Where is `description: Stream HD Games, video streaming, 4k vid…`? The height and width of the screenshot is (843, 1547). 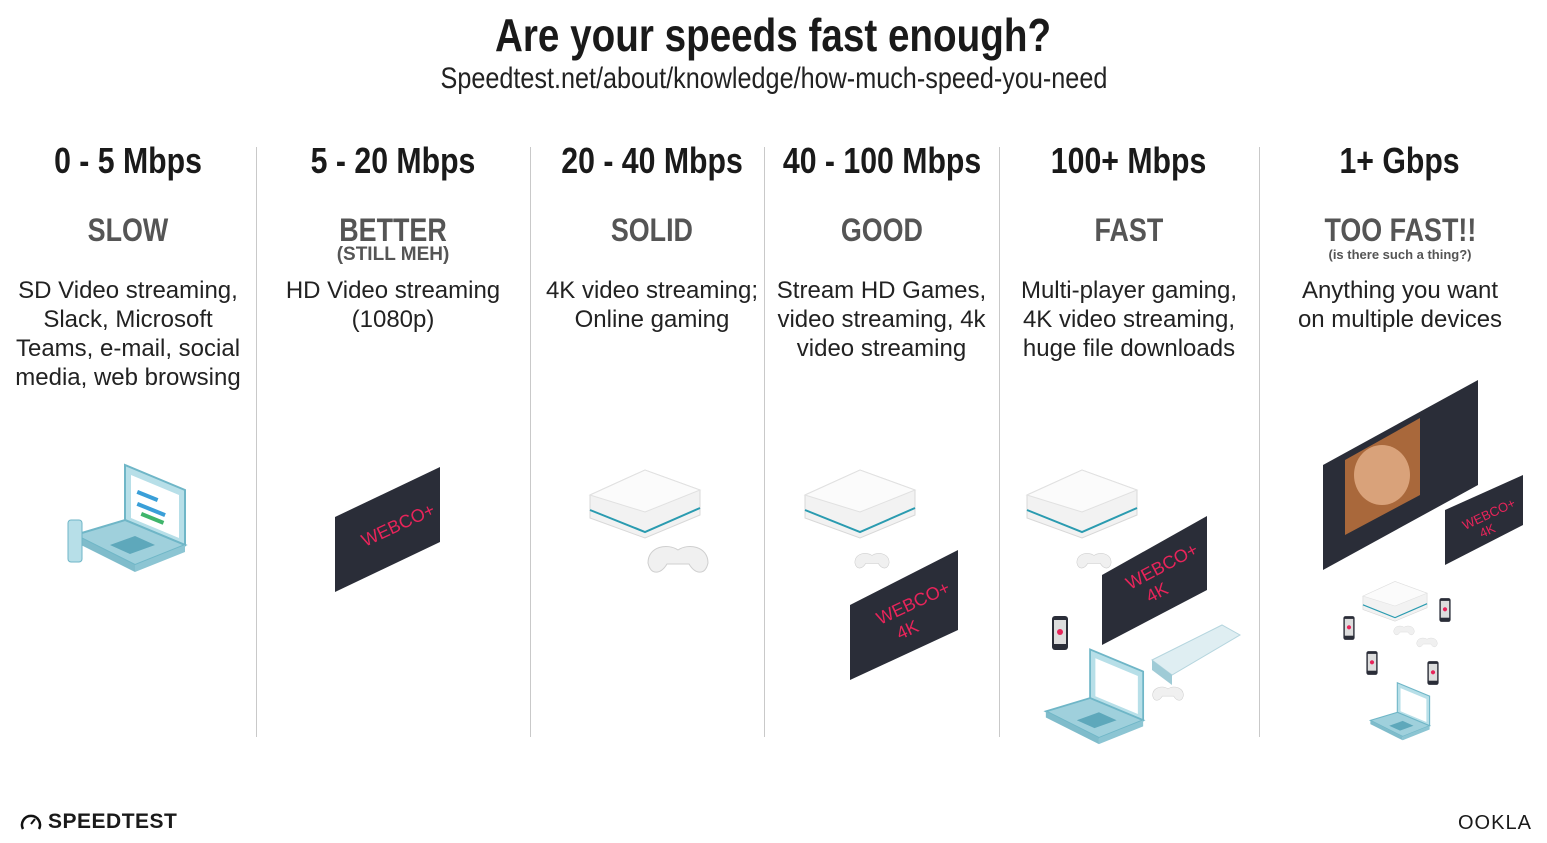 description: Stream HD Games, video streaming, 4k vid… is located at coordinates (881, 319).